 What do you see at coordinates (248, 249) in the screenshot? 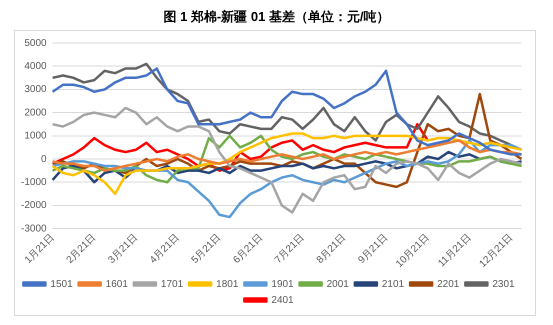
I see `x-tick-label: 6月21日` at bounding box center [248, 249].